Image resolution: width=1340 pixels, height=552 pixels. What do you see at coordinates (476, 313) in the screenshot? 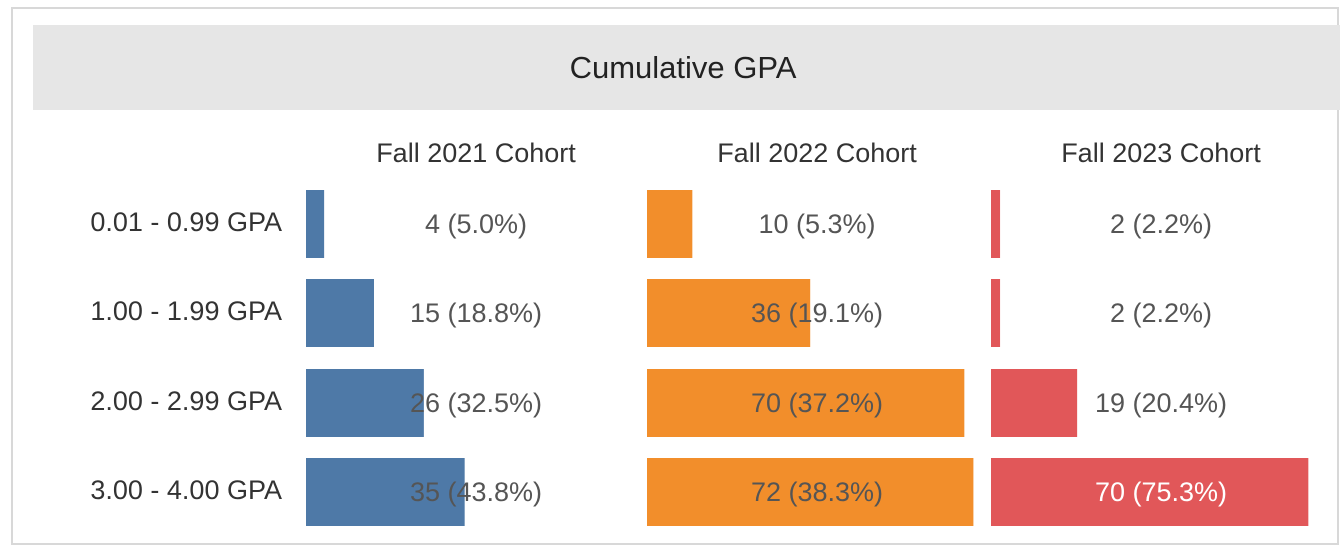
I see `value-label: 15 (18.8%)` at bounding box center [476, 313].